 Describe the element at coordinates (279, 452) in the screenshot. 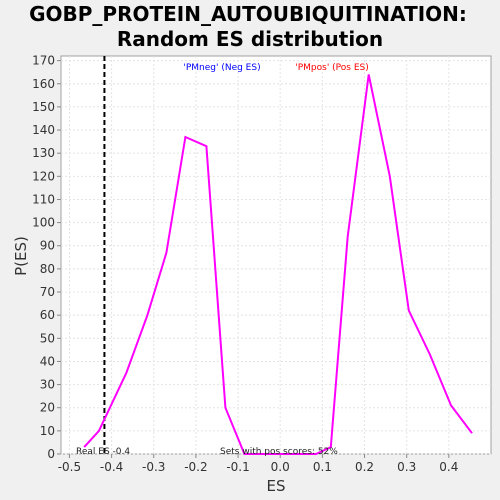

I see `pos-scores-fraction: Sets with pos scores: 52%` at that location.